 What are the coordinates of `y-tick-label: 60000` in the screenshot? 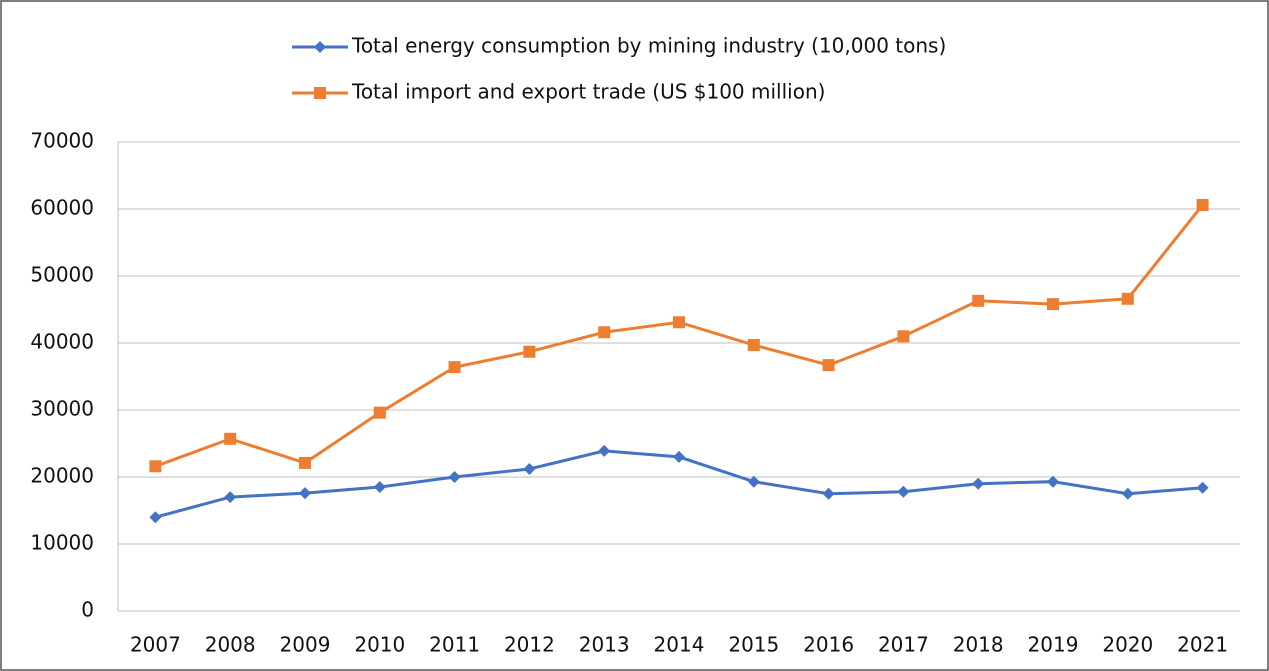 It's located at (62, 208).